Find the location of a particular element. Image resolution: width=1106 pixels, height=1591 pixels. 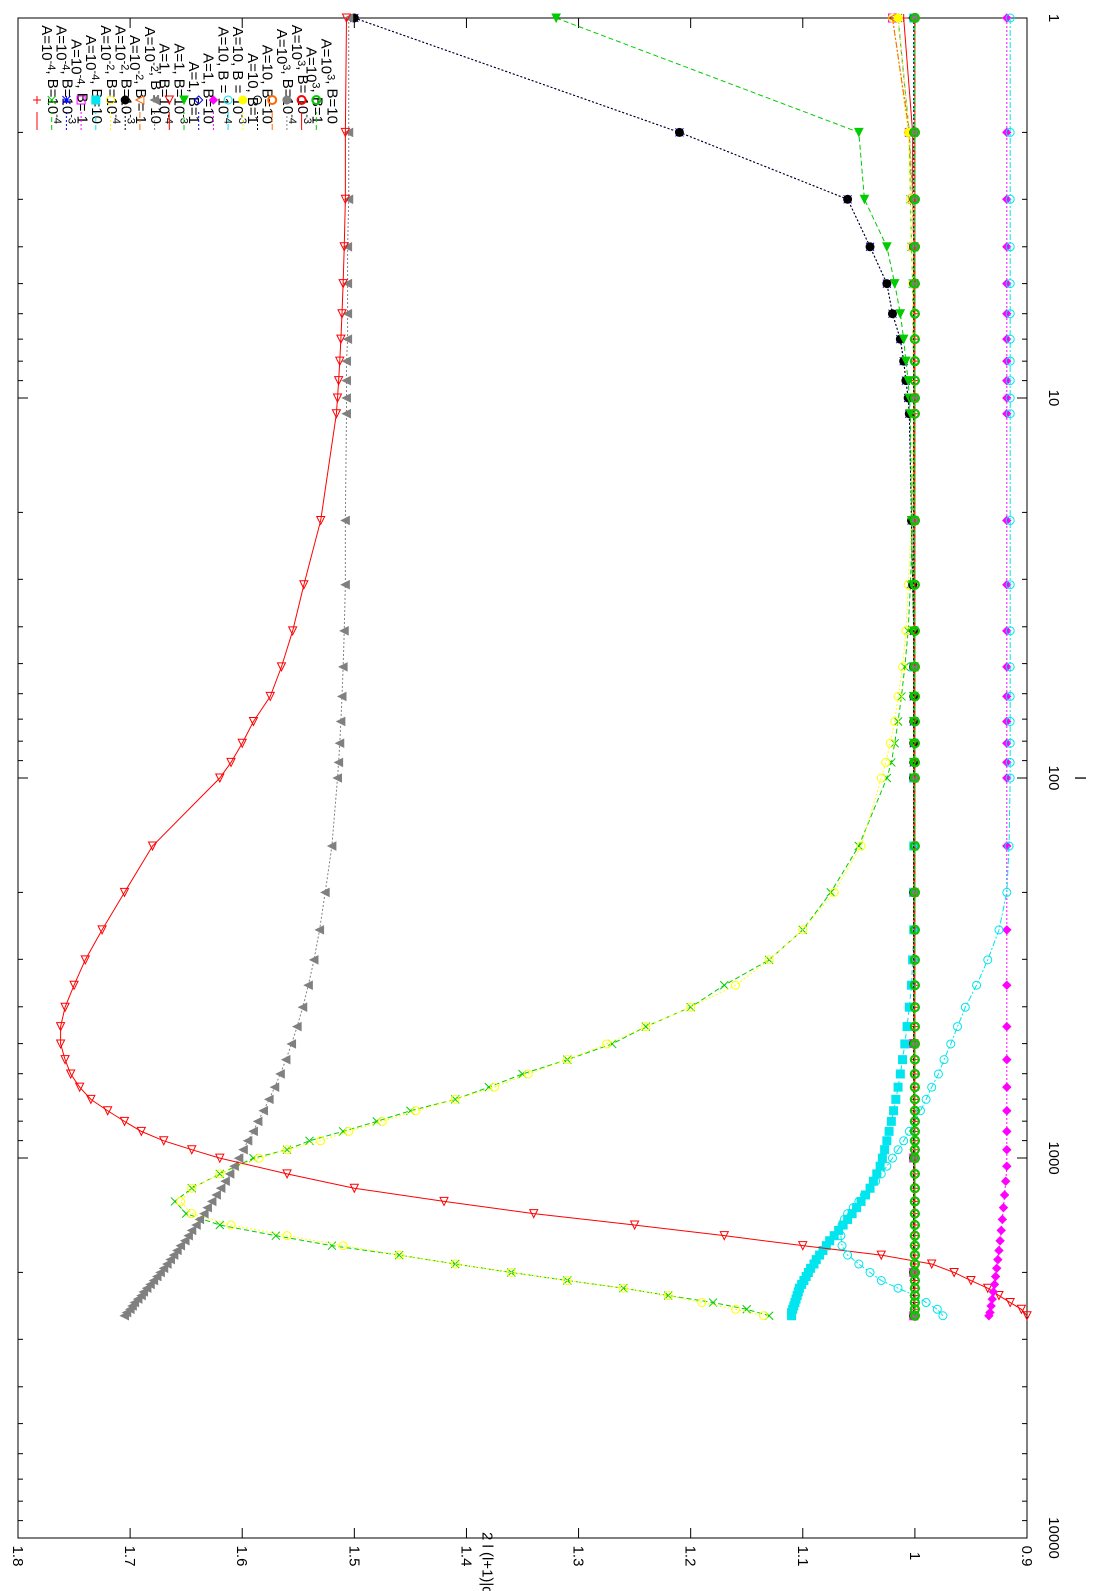

legend-entry: A=103, B=10-4 is located at coordinates (282, 79).